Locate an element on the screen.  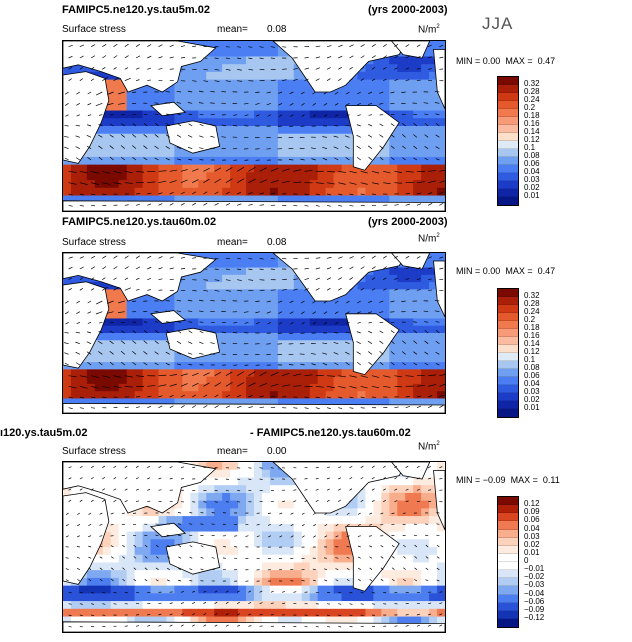
land-mass is located at coordinates (410, 50).